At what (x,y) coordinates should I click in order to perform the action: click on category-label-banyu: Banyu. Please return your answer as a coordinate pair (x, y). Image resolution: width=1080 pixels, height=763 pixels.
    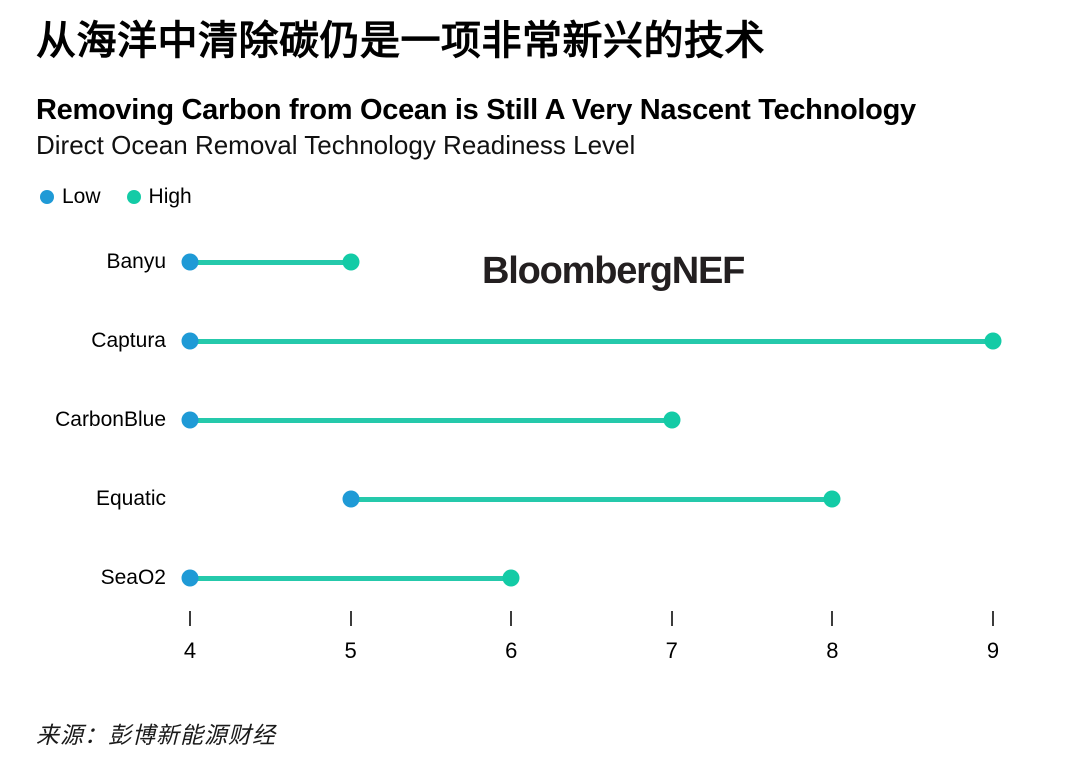
    Looking at the image, I should click on (136, 261).